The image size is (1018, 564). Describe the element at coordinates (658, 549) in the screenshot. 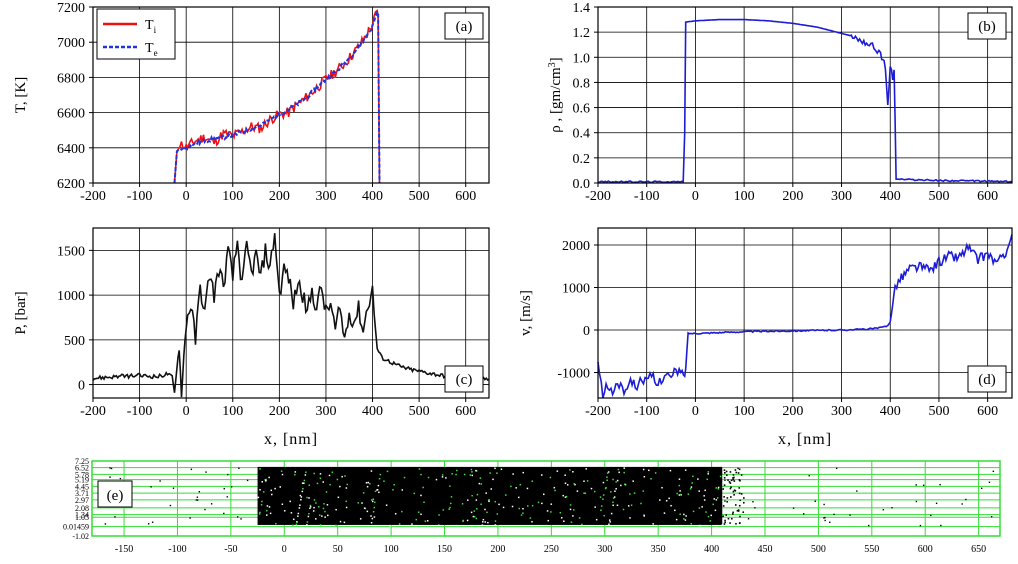

I see `x-tick-label: 350` at that location.